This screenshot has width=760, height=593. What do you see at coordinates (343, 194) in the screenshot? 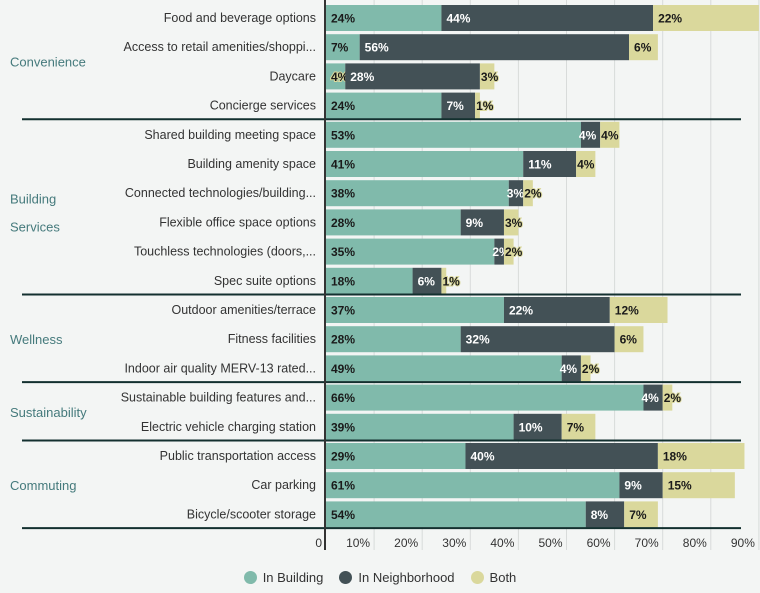
I see `data-label: 38%` at bounding box center [343, 194].